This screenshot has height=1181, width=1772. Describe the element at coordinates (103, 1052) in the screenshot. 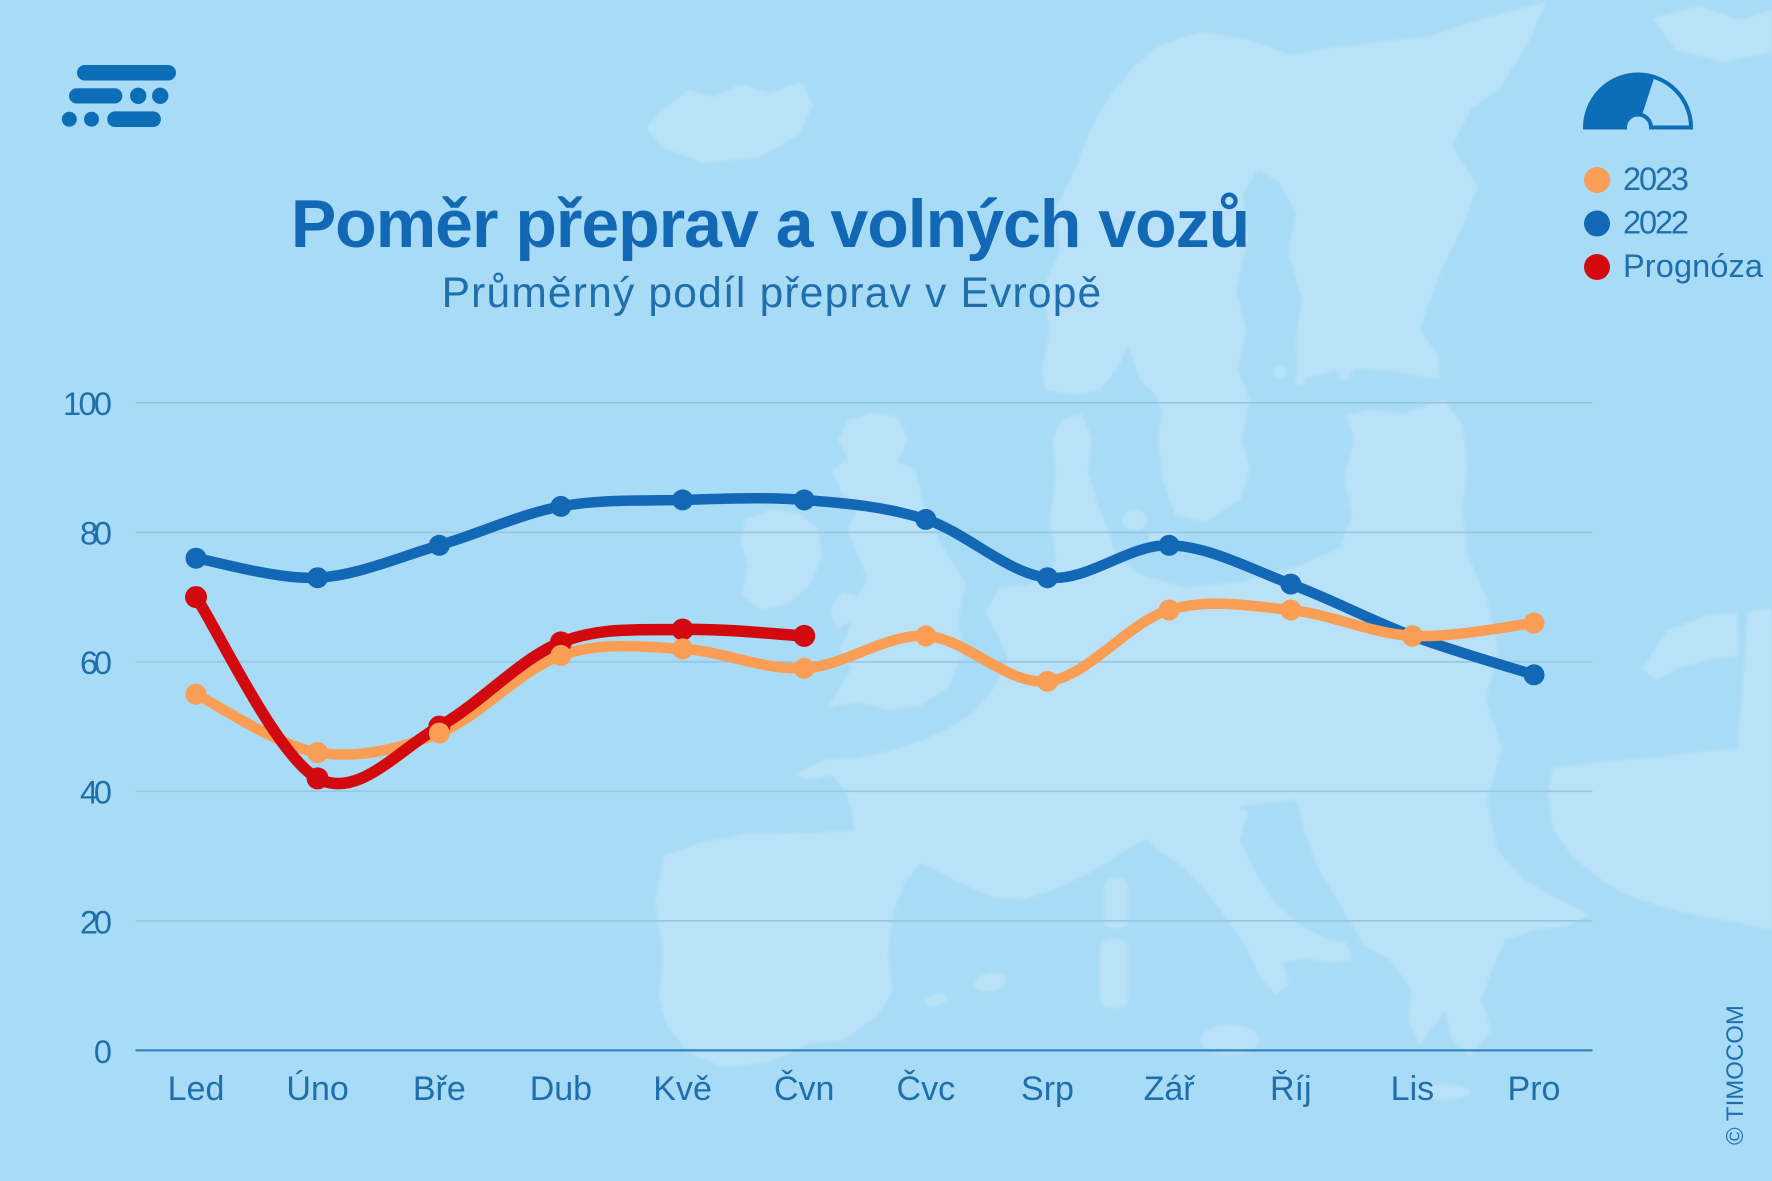

I see `svg-text: 0` at that location.